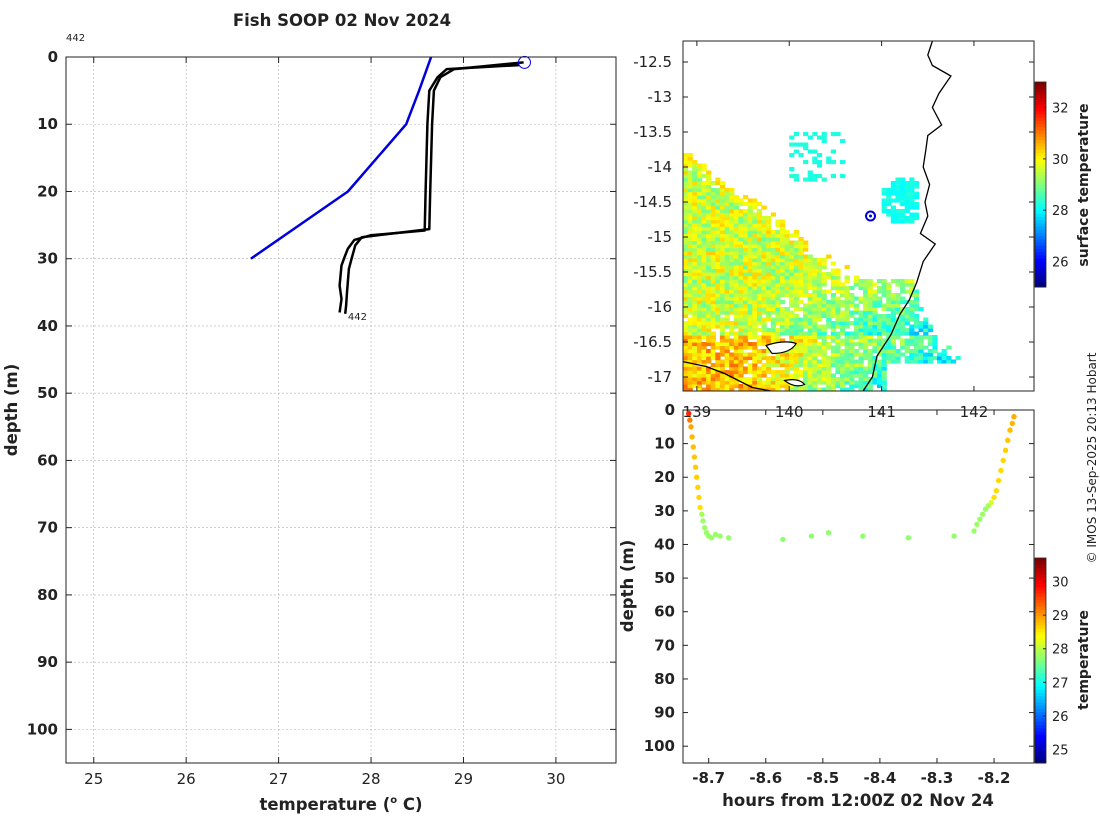 Image resolution: width=1100 pixels, height=820 pixels. What do you see at coordinates (53, 57) in the screenshot?
I see `profile-ytick-label: 0` at bounding box center [53, 57].